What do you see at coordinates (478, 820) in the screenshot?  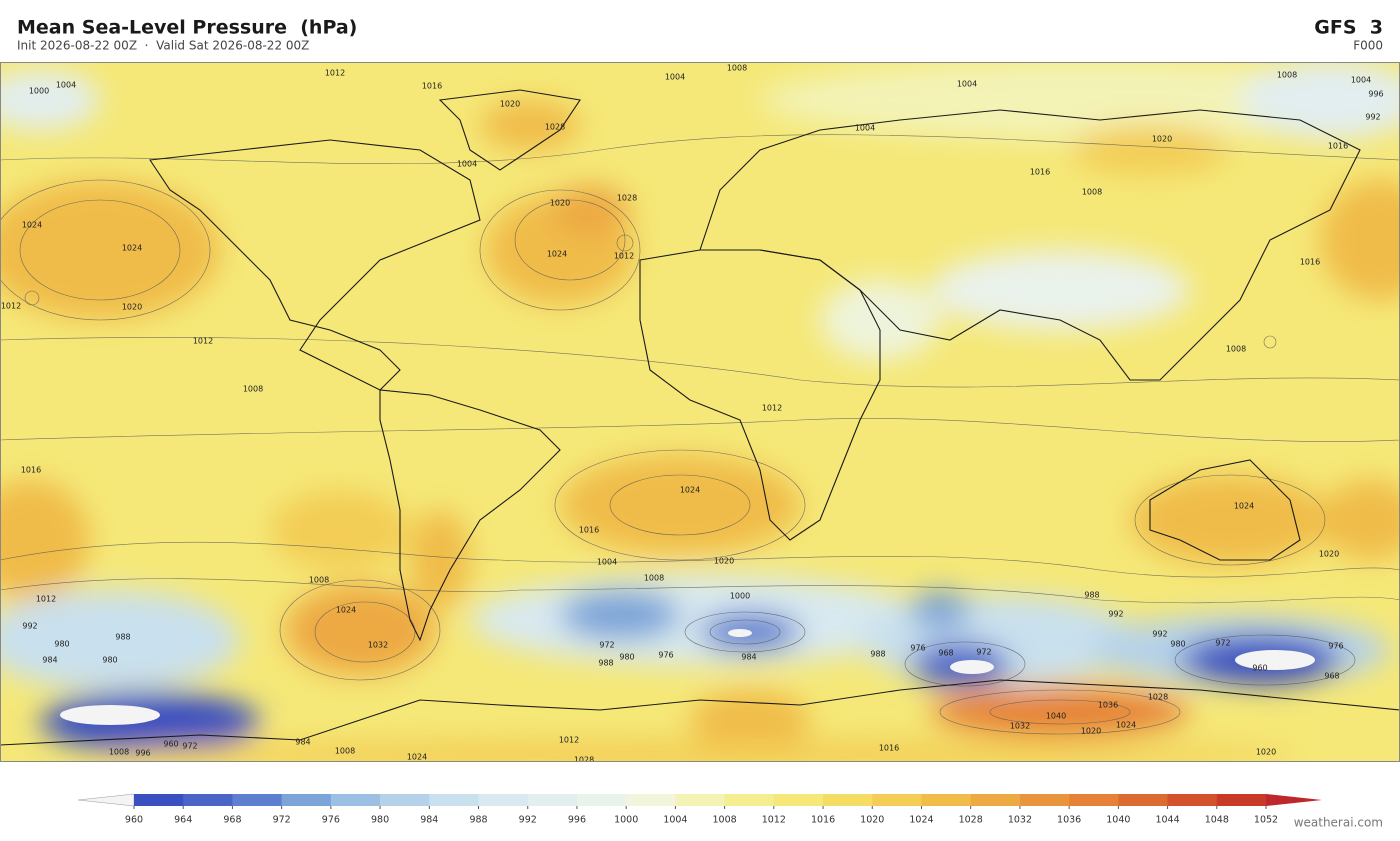 I see `colorbar-tick-label: 988` at bounding box center [478, 820].